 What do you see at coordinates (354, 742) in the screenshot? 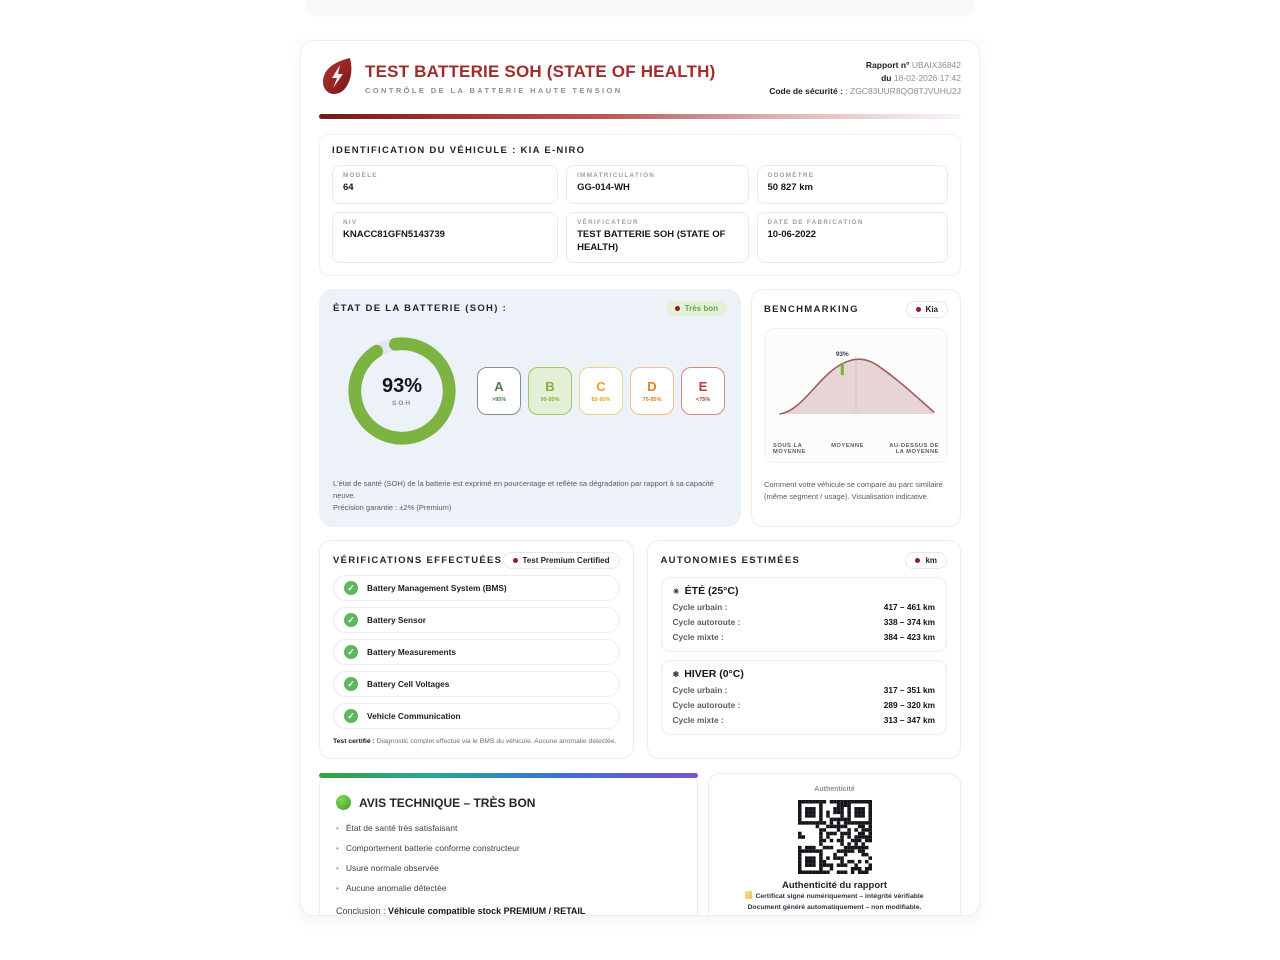
I see `verifications-footer-label: Test certifié :` at bounding box center [354, 742].